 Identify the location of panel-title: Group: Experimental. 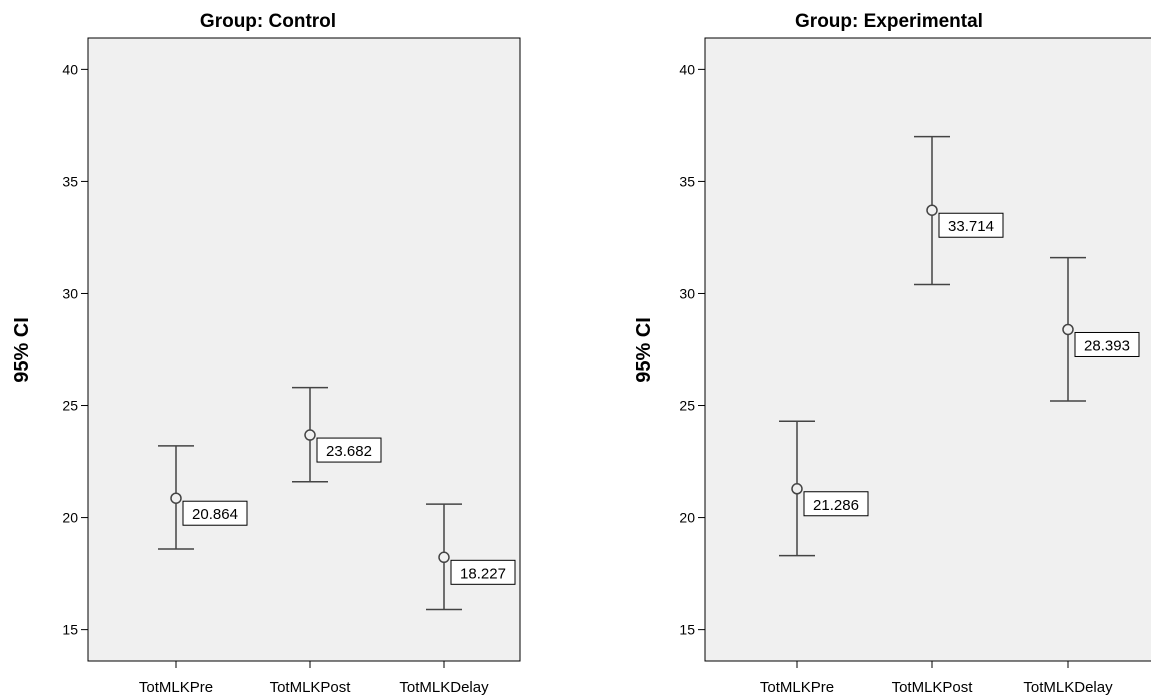
(889, 21).